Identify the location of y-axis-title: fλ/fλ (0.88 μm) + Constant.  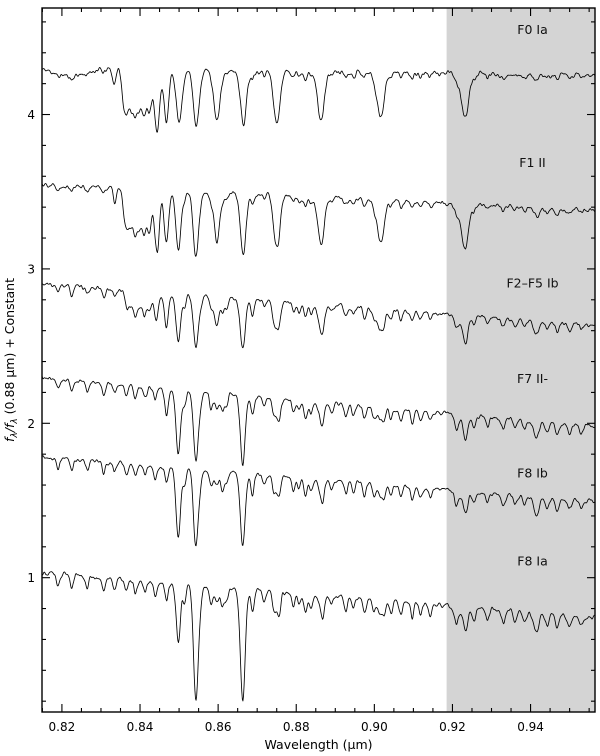
(11, 360).